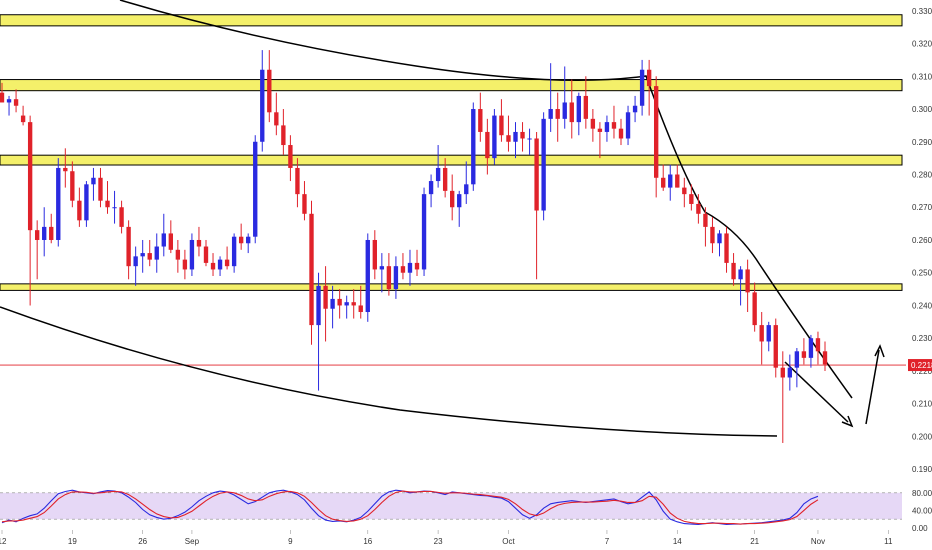 The height and width of the screenshot is (550, 932). Describe the element at coordinates (677, 541) in the screenshot. I see `time-tick-label: 14` at that location.